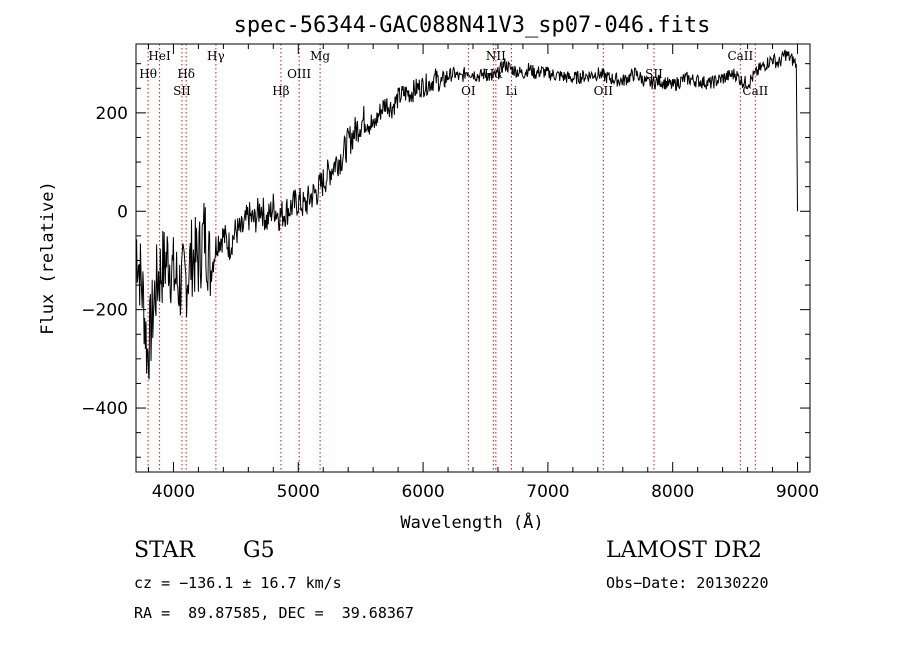 The image size is (900, 649). I want to click on spectral-line-label: HeI, so click(159, 56).